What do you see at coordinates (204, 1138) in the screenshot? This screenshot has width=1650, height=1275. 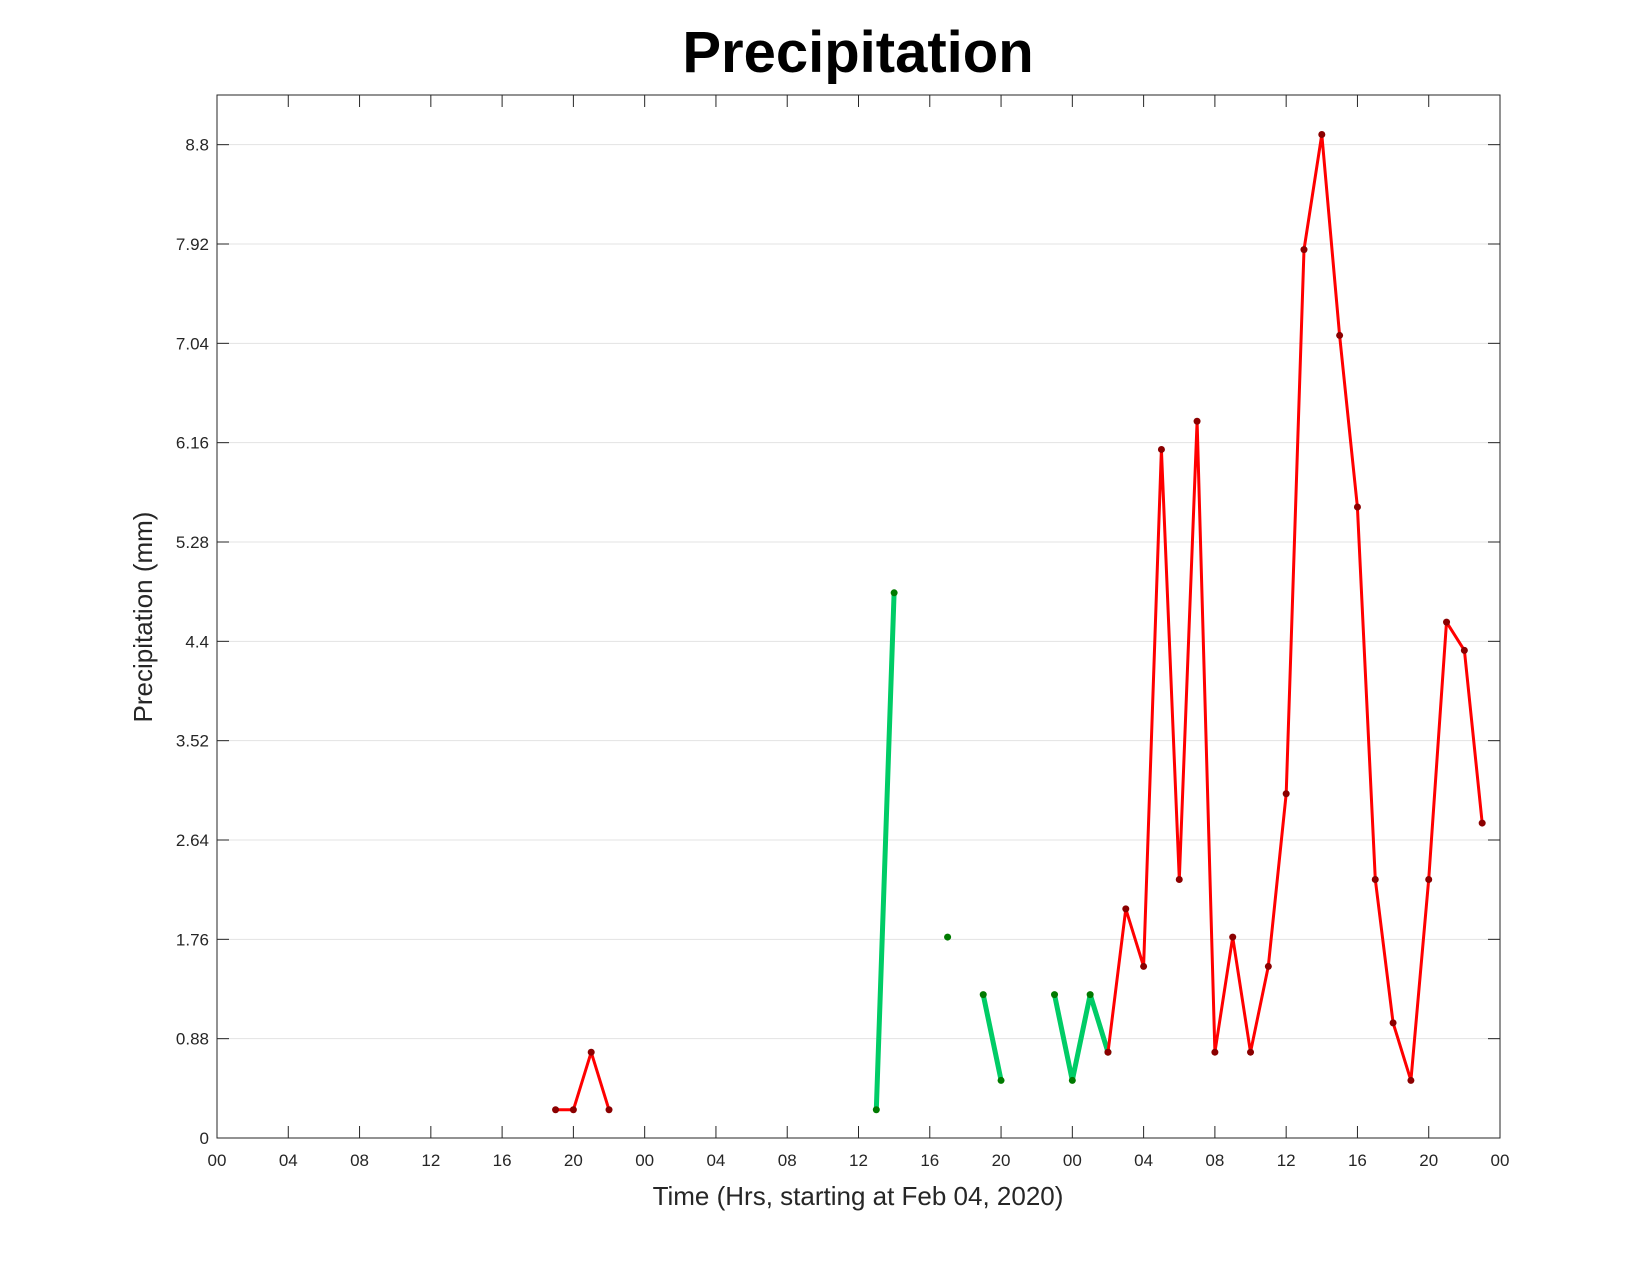 I see `y-tick-label: 0` at bounding box center [204, 1138].